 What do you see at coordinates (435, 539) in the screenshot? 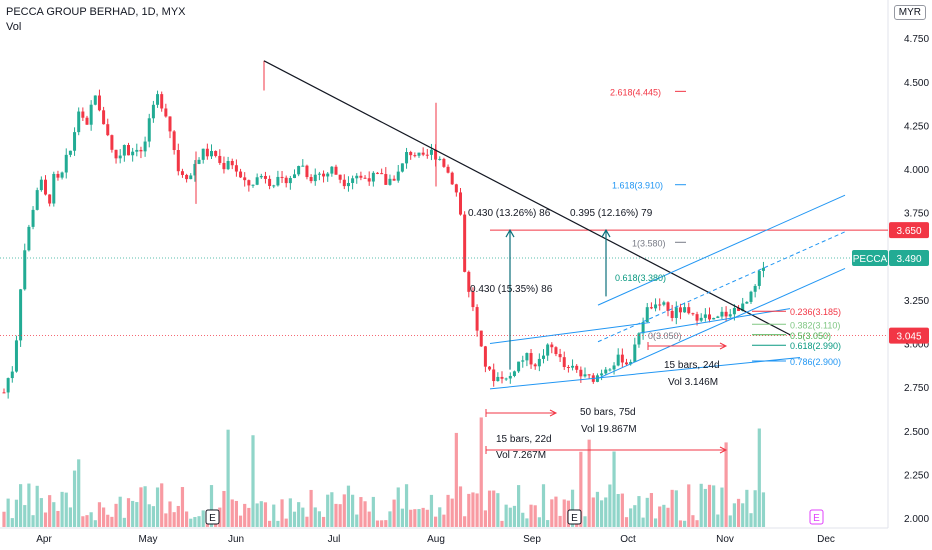
I see `time-axis: Apr May Jun Jul Aug Sep Oct Nov Dec` at bounding box center [435, 539].